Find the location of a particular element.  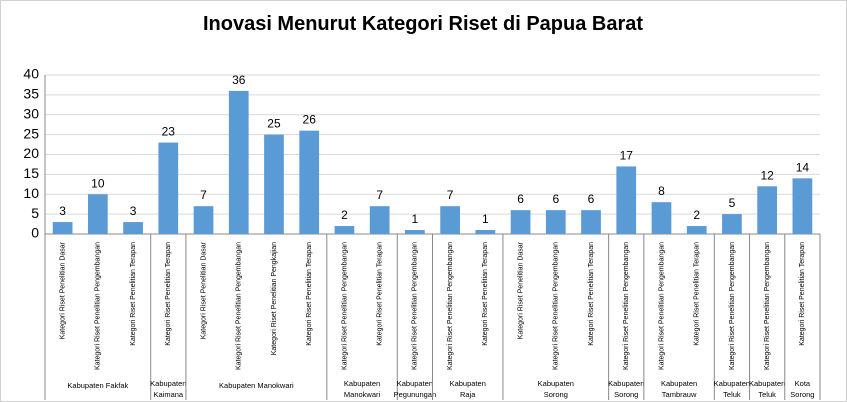

y-tick-label: 15 is located at coordinates (31, 173).